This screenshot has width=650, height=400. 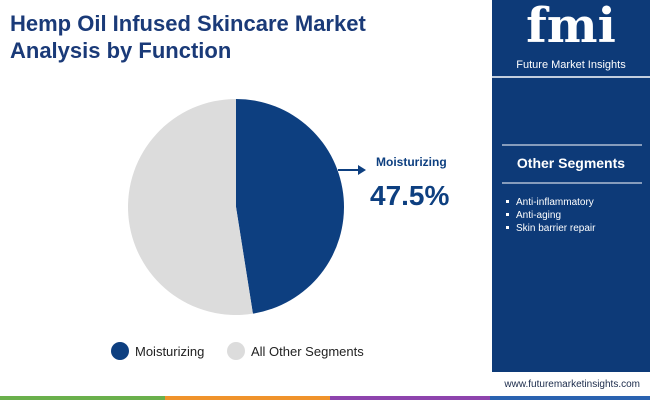 I want to click on panel-heading: Other Segments, so click(x=571, y=163).